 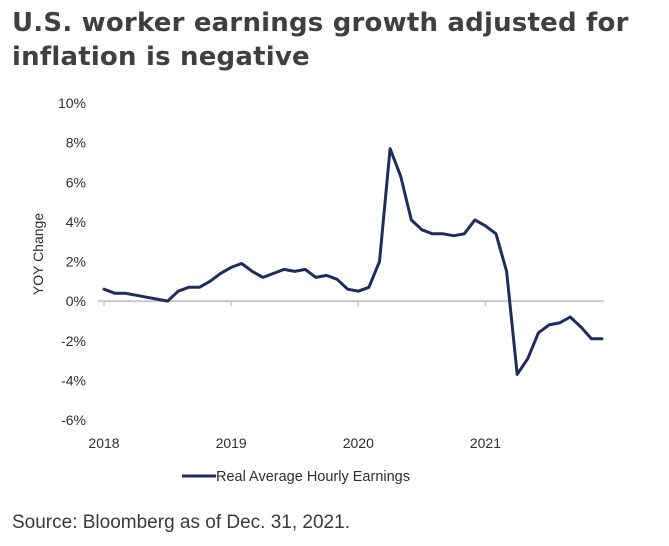 What do you see at coordinates (320, 23) in the screenshot?
I see `chart-title-line-1: U.S. worker earnings growth adjusted for` at bounding box center [320, 23].